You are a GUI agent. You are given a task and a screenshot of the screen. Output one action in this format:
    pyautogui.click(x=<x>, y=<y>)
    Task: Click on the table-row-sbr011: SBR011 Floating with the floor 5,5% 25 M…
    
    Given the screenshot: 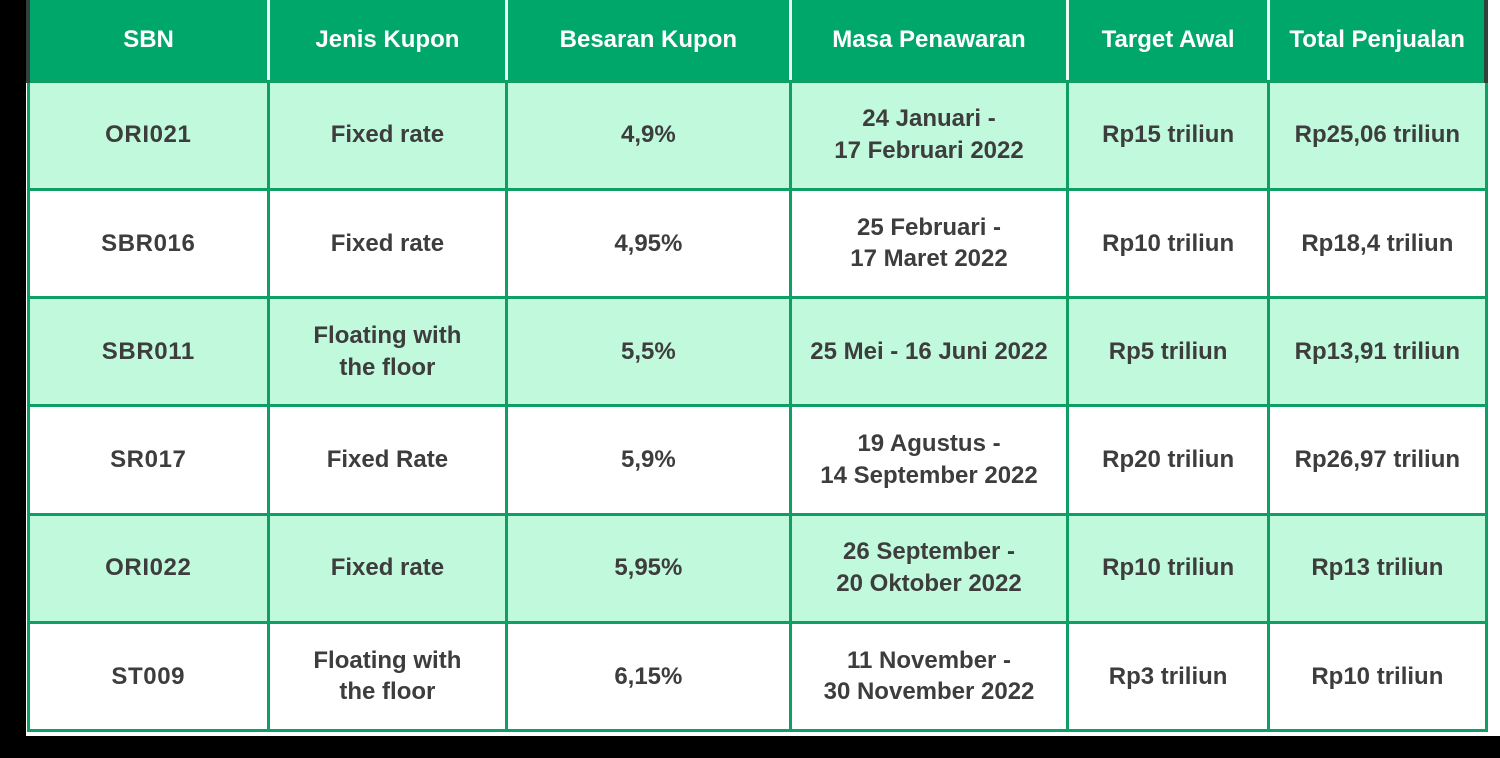 What is the action you would take?
    pyautogui.click(x=757, y=351)
    